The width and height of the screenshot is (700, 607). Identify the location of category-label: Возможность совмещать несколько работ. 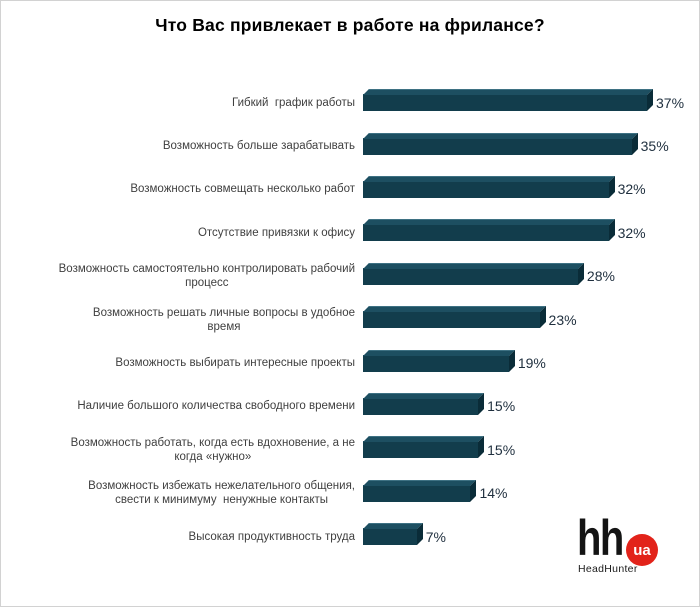
(242, 189).